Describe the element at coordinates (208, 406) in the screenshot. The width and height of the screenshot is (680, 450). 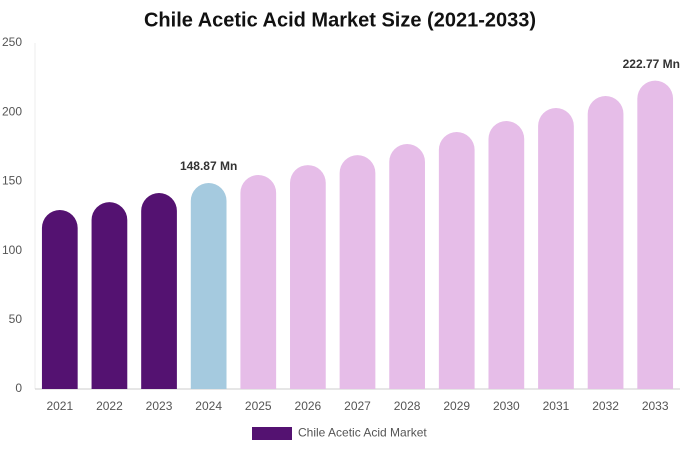
I see `x-tick-label: 2024` at that location.